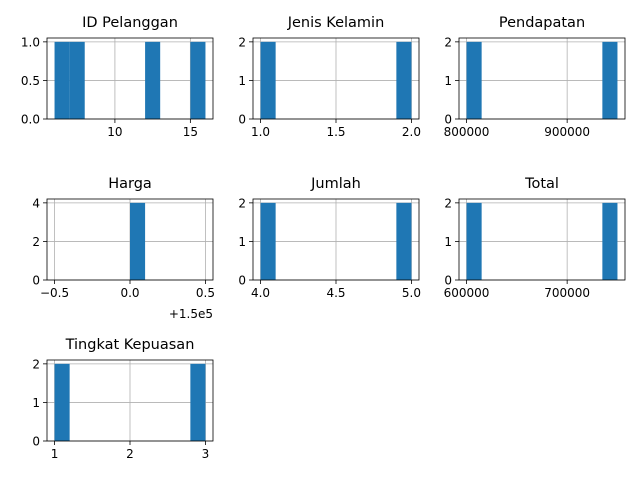 Image resolution: width=640 pixels, height=480 pixels. What do you see at coordinates (130, 345) in the screenshot?
I see `subplot-title: Tingkat Kepuasan` at bounding box center [130, 345].